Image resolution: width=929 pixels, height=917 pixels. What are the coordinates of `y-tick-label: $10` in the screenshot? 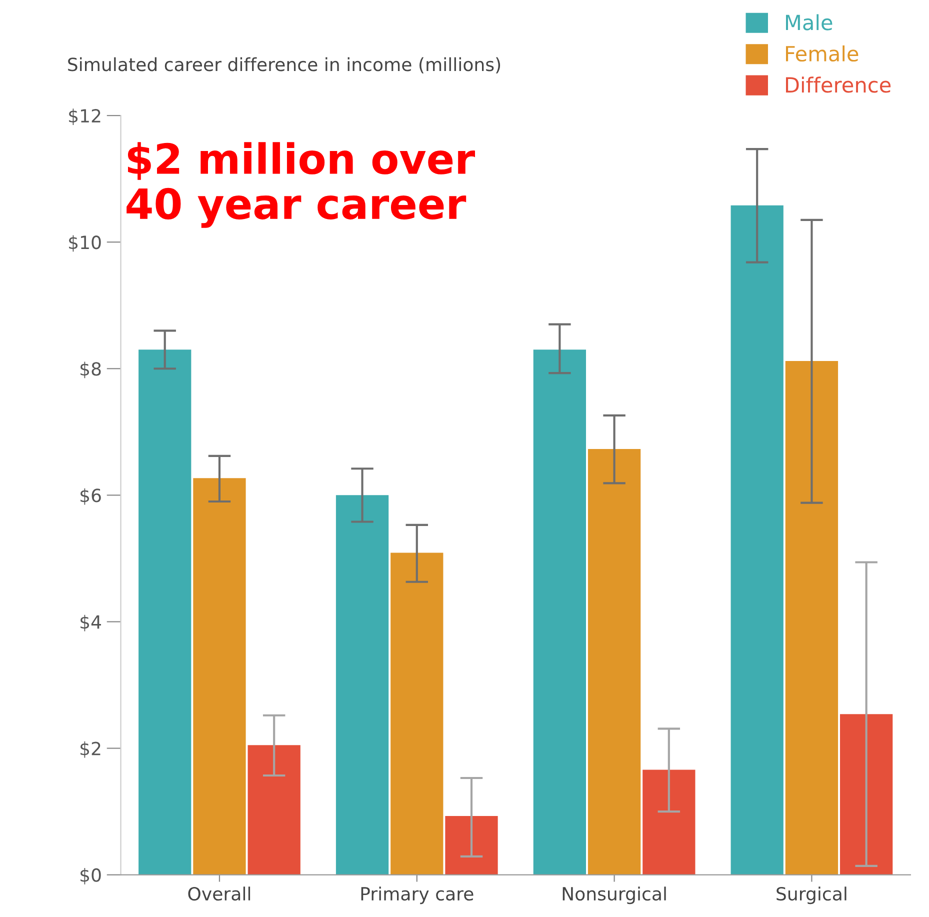 It's located at (85, 243).